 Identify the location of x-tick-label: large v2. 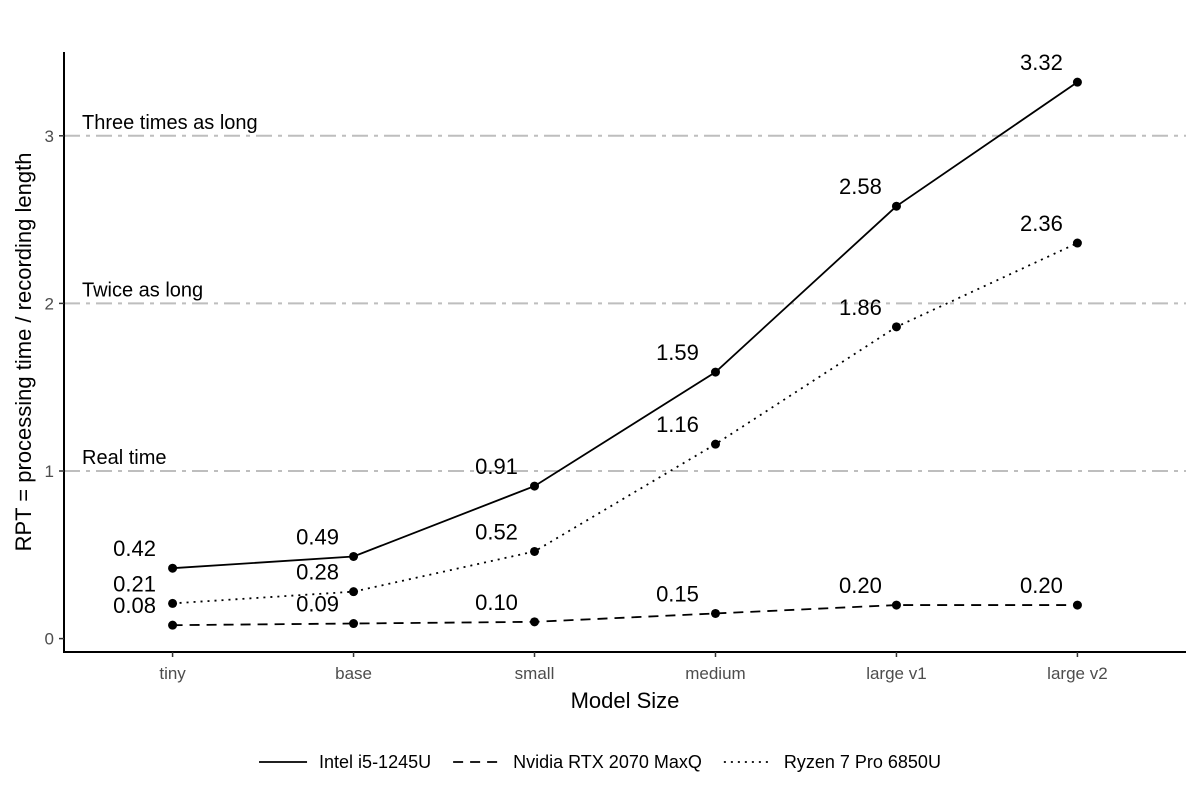
(1077, 673).